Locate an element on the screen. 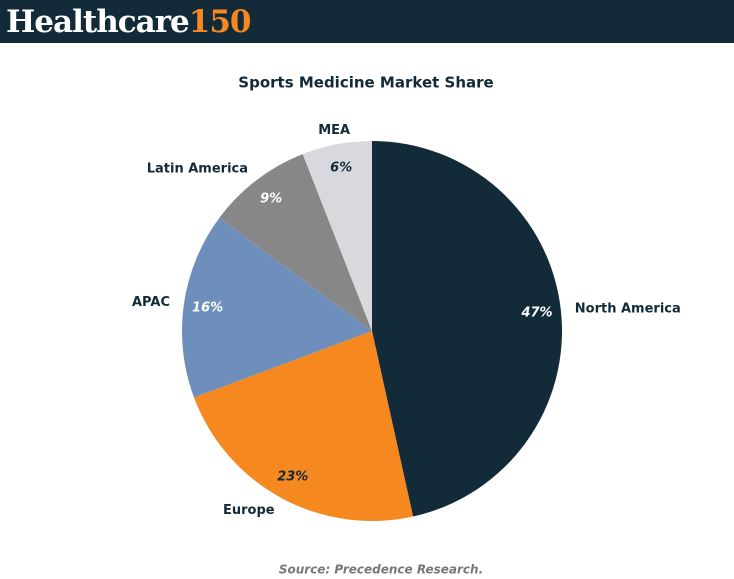 The height and width of the screenshot is (579, 734). category-label: MEA is located at coordinates (334, 130).